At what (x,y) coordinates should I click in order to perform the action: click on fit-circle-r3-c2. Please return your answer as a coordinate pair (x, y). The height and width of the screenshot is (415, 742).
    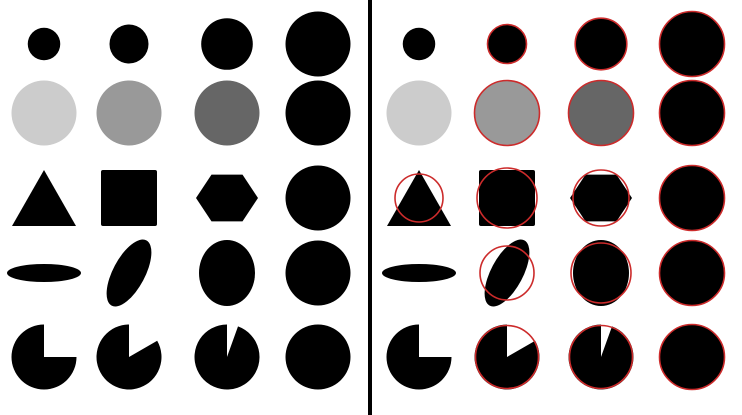
    Looking at the image, I should click on (507, 198).